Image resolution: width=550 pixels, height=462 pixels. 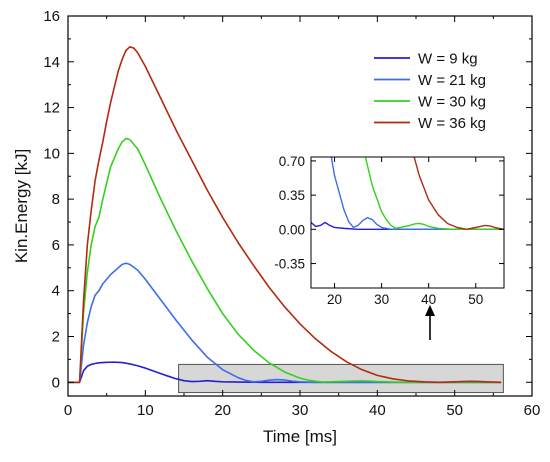 What do you see at coordinates (292, 161) in the screenshot?
I see `inset-y-tick-label: 0.70` at bounding box center [292, 161].